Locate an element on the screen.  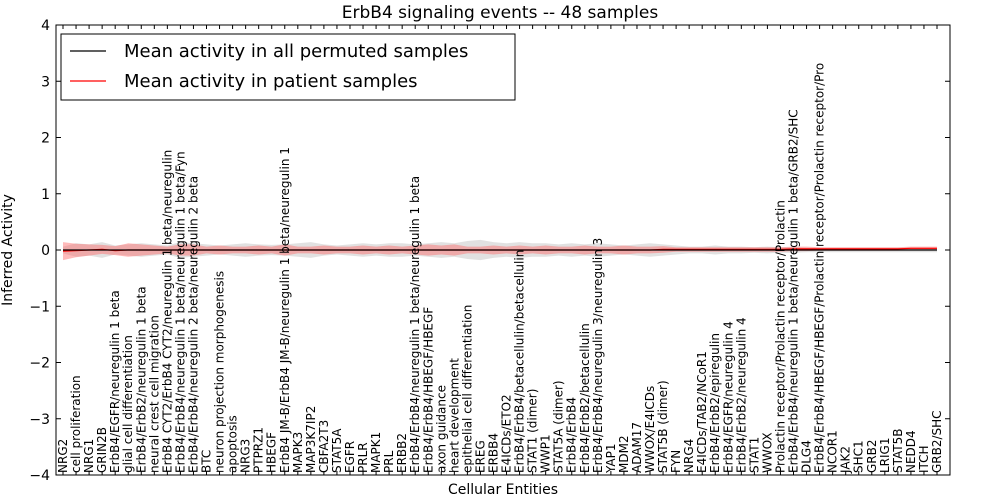
category-label: cell proliferation is located at coordinates (76, 424).